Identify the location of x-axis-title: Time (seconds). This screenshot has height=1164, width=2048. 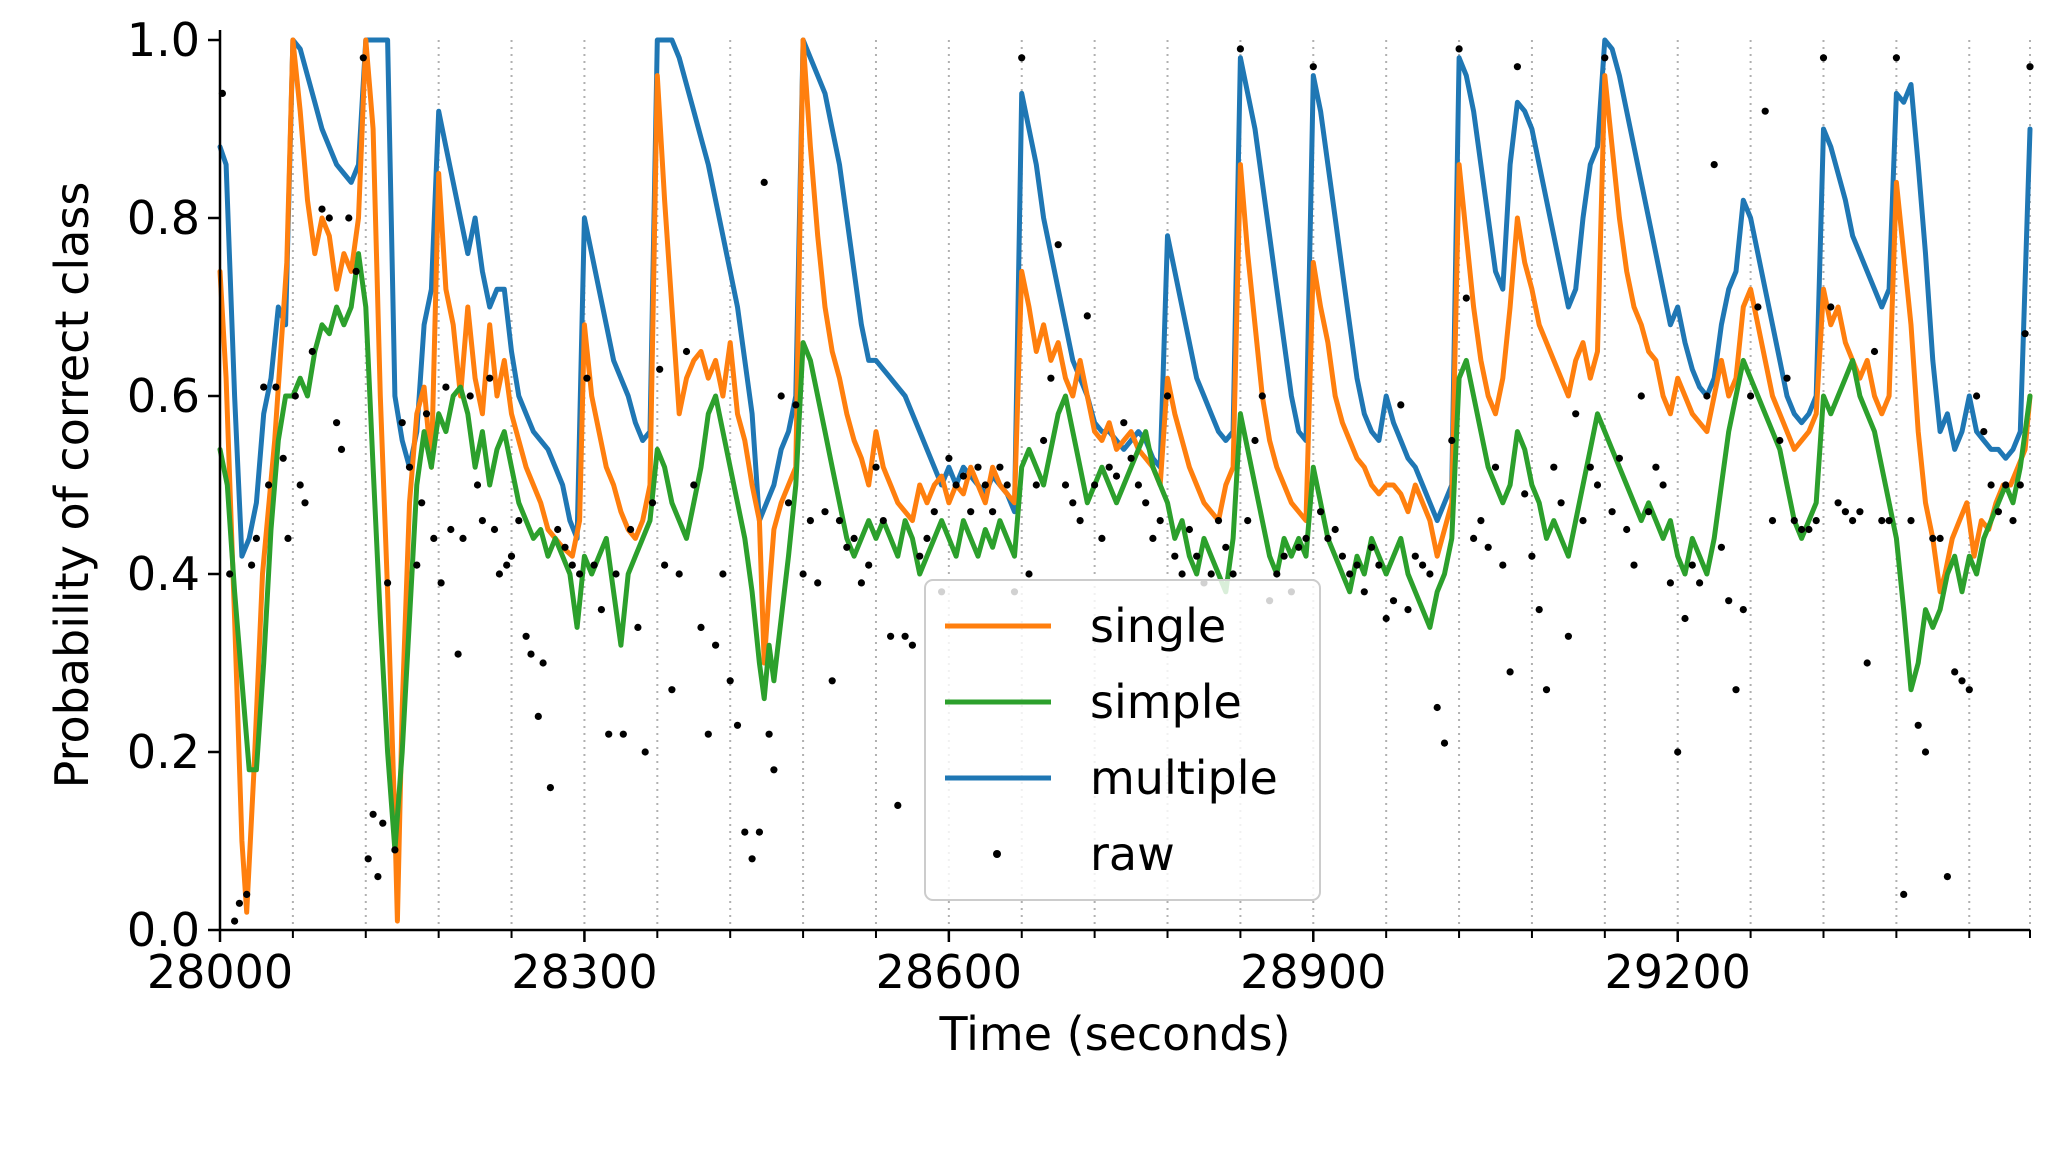
(1114, 1034).